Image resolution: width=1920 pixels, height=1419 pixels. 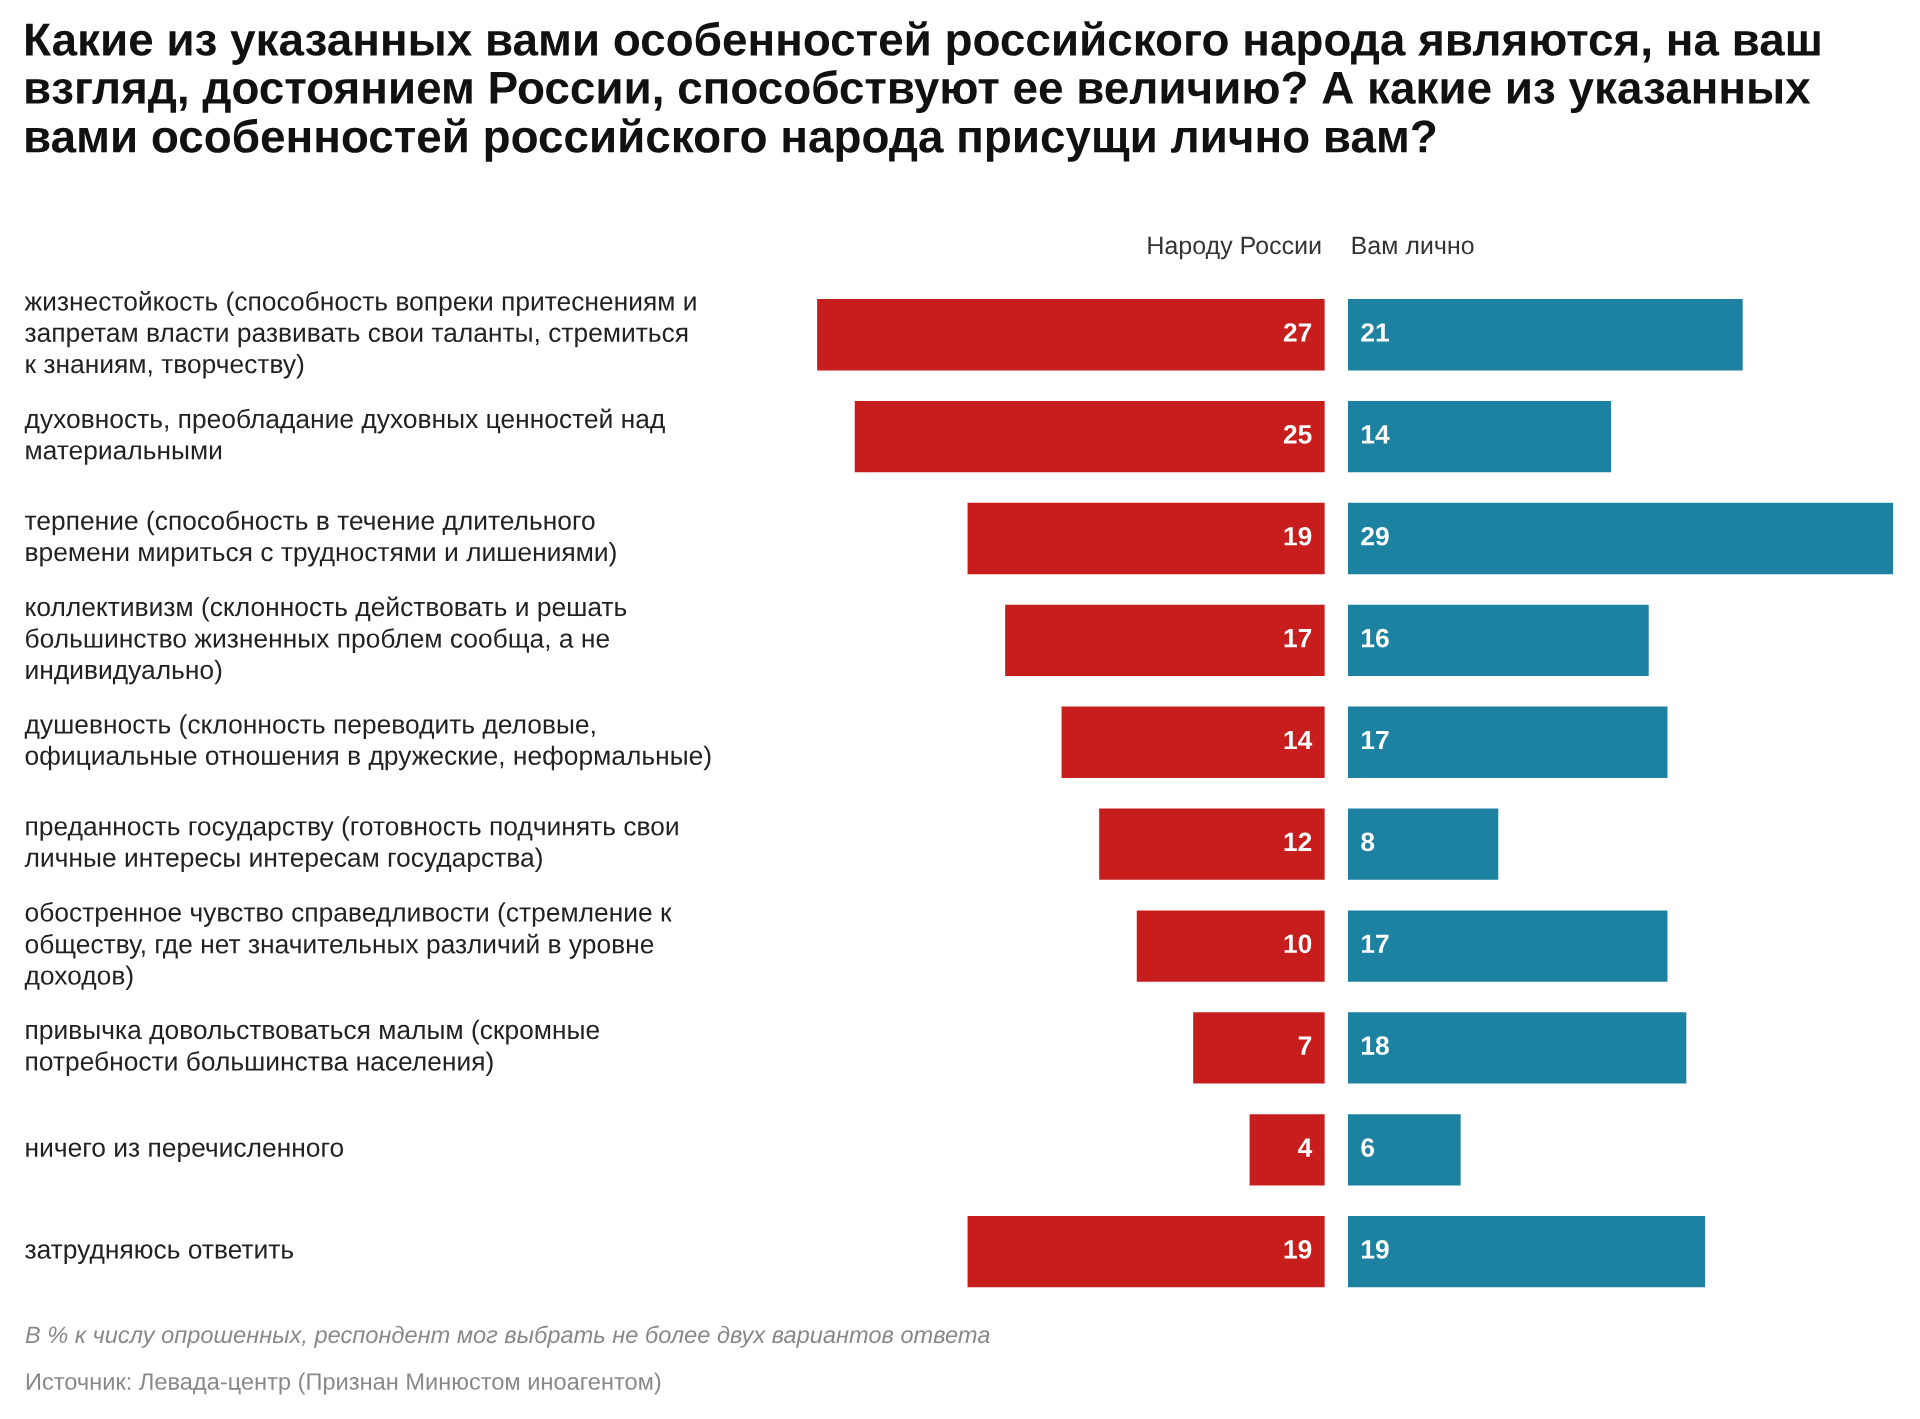 What do you see at coordinates (1375, 536) in the screenshot?
I see `data-label: 29` at bounding box center [1375, 536].